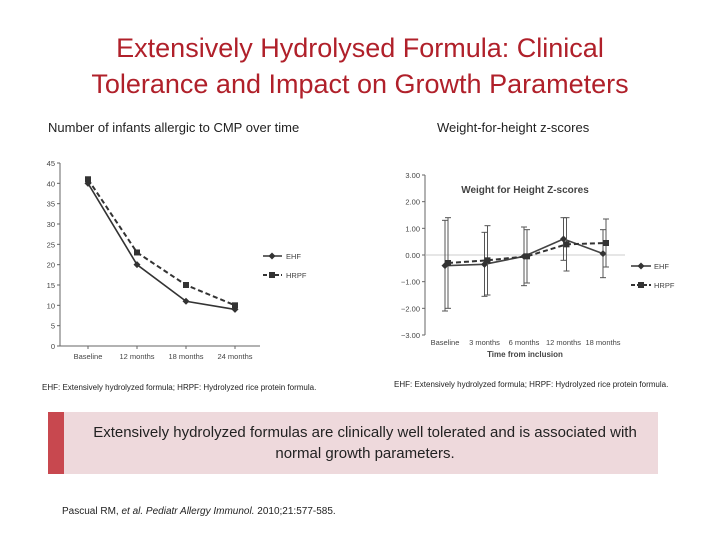  What do you see at coordinates (188, 511) in the screenshot?
I see `citation-etal: et al. Pediatr Allergy Immunol.` at bounding box center [188, 511].